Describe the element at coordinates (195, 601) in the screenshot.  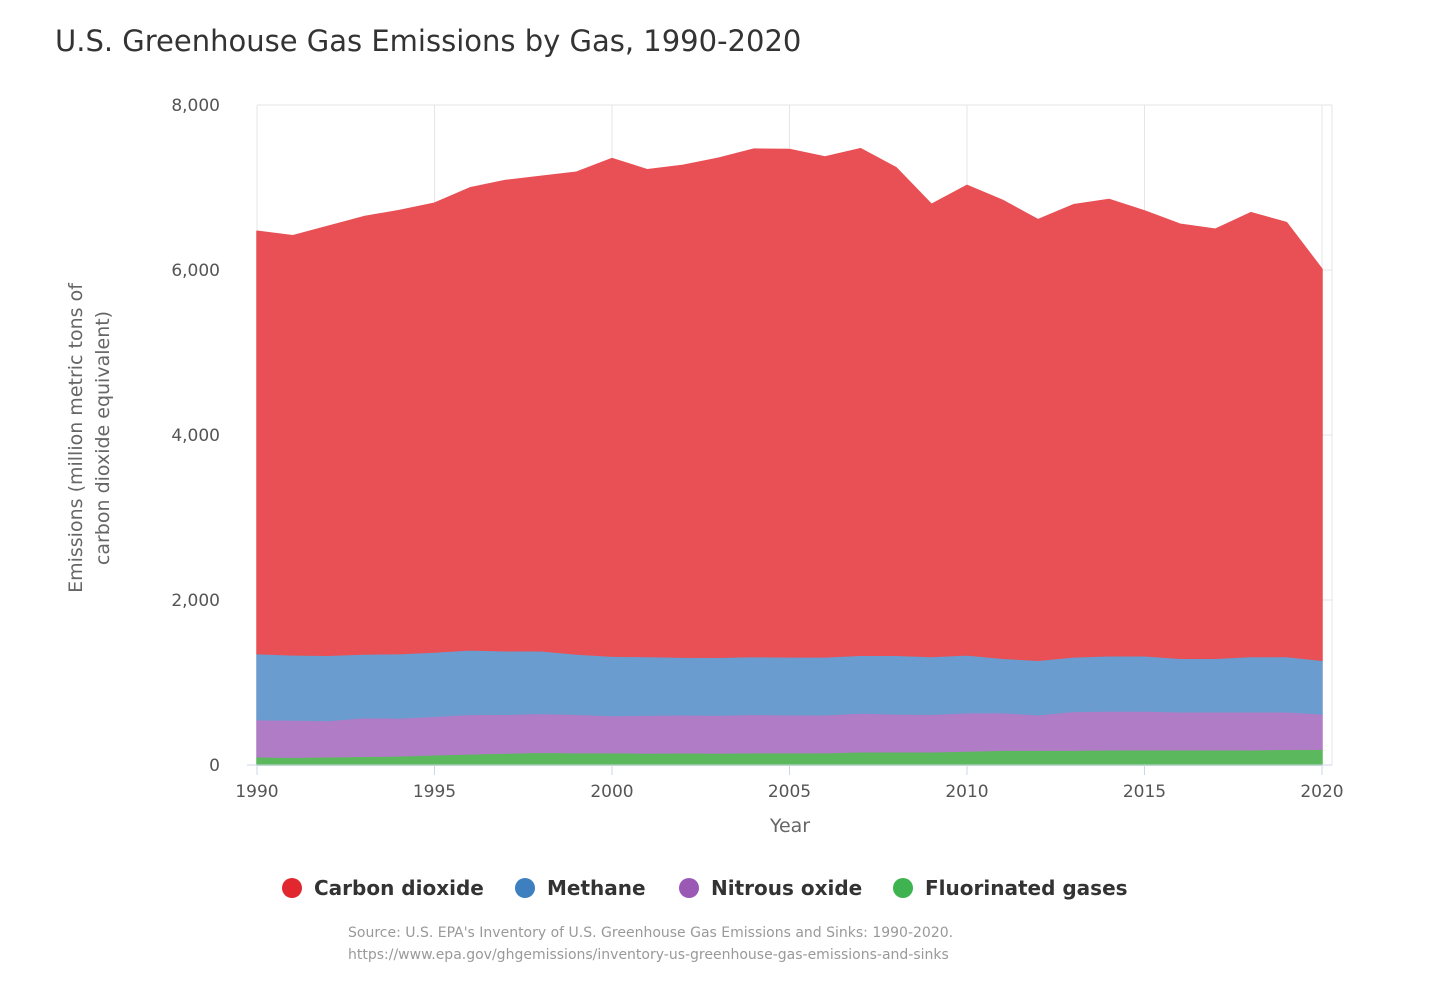
I see `y-tick-label: 2,000` at that location.